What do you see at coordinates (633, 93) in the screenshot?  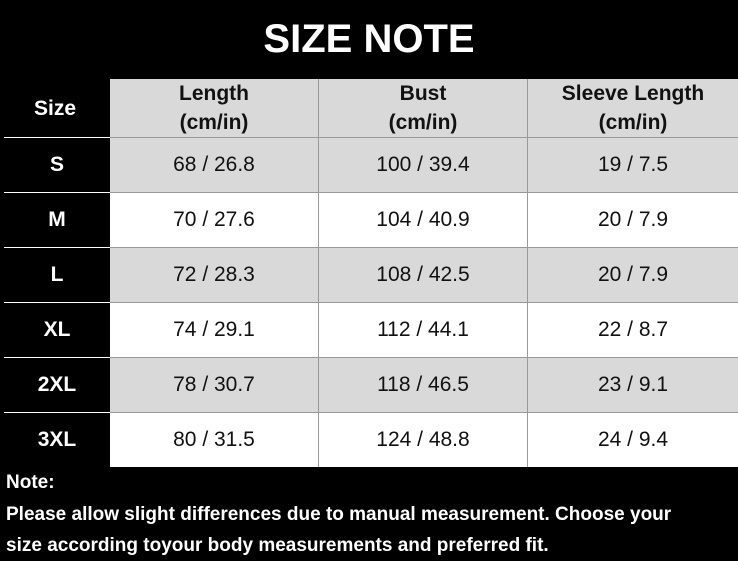 I see `header-text: Sleeve Length` at bounding box center [633, 93].